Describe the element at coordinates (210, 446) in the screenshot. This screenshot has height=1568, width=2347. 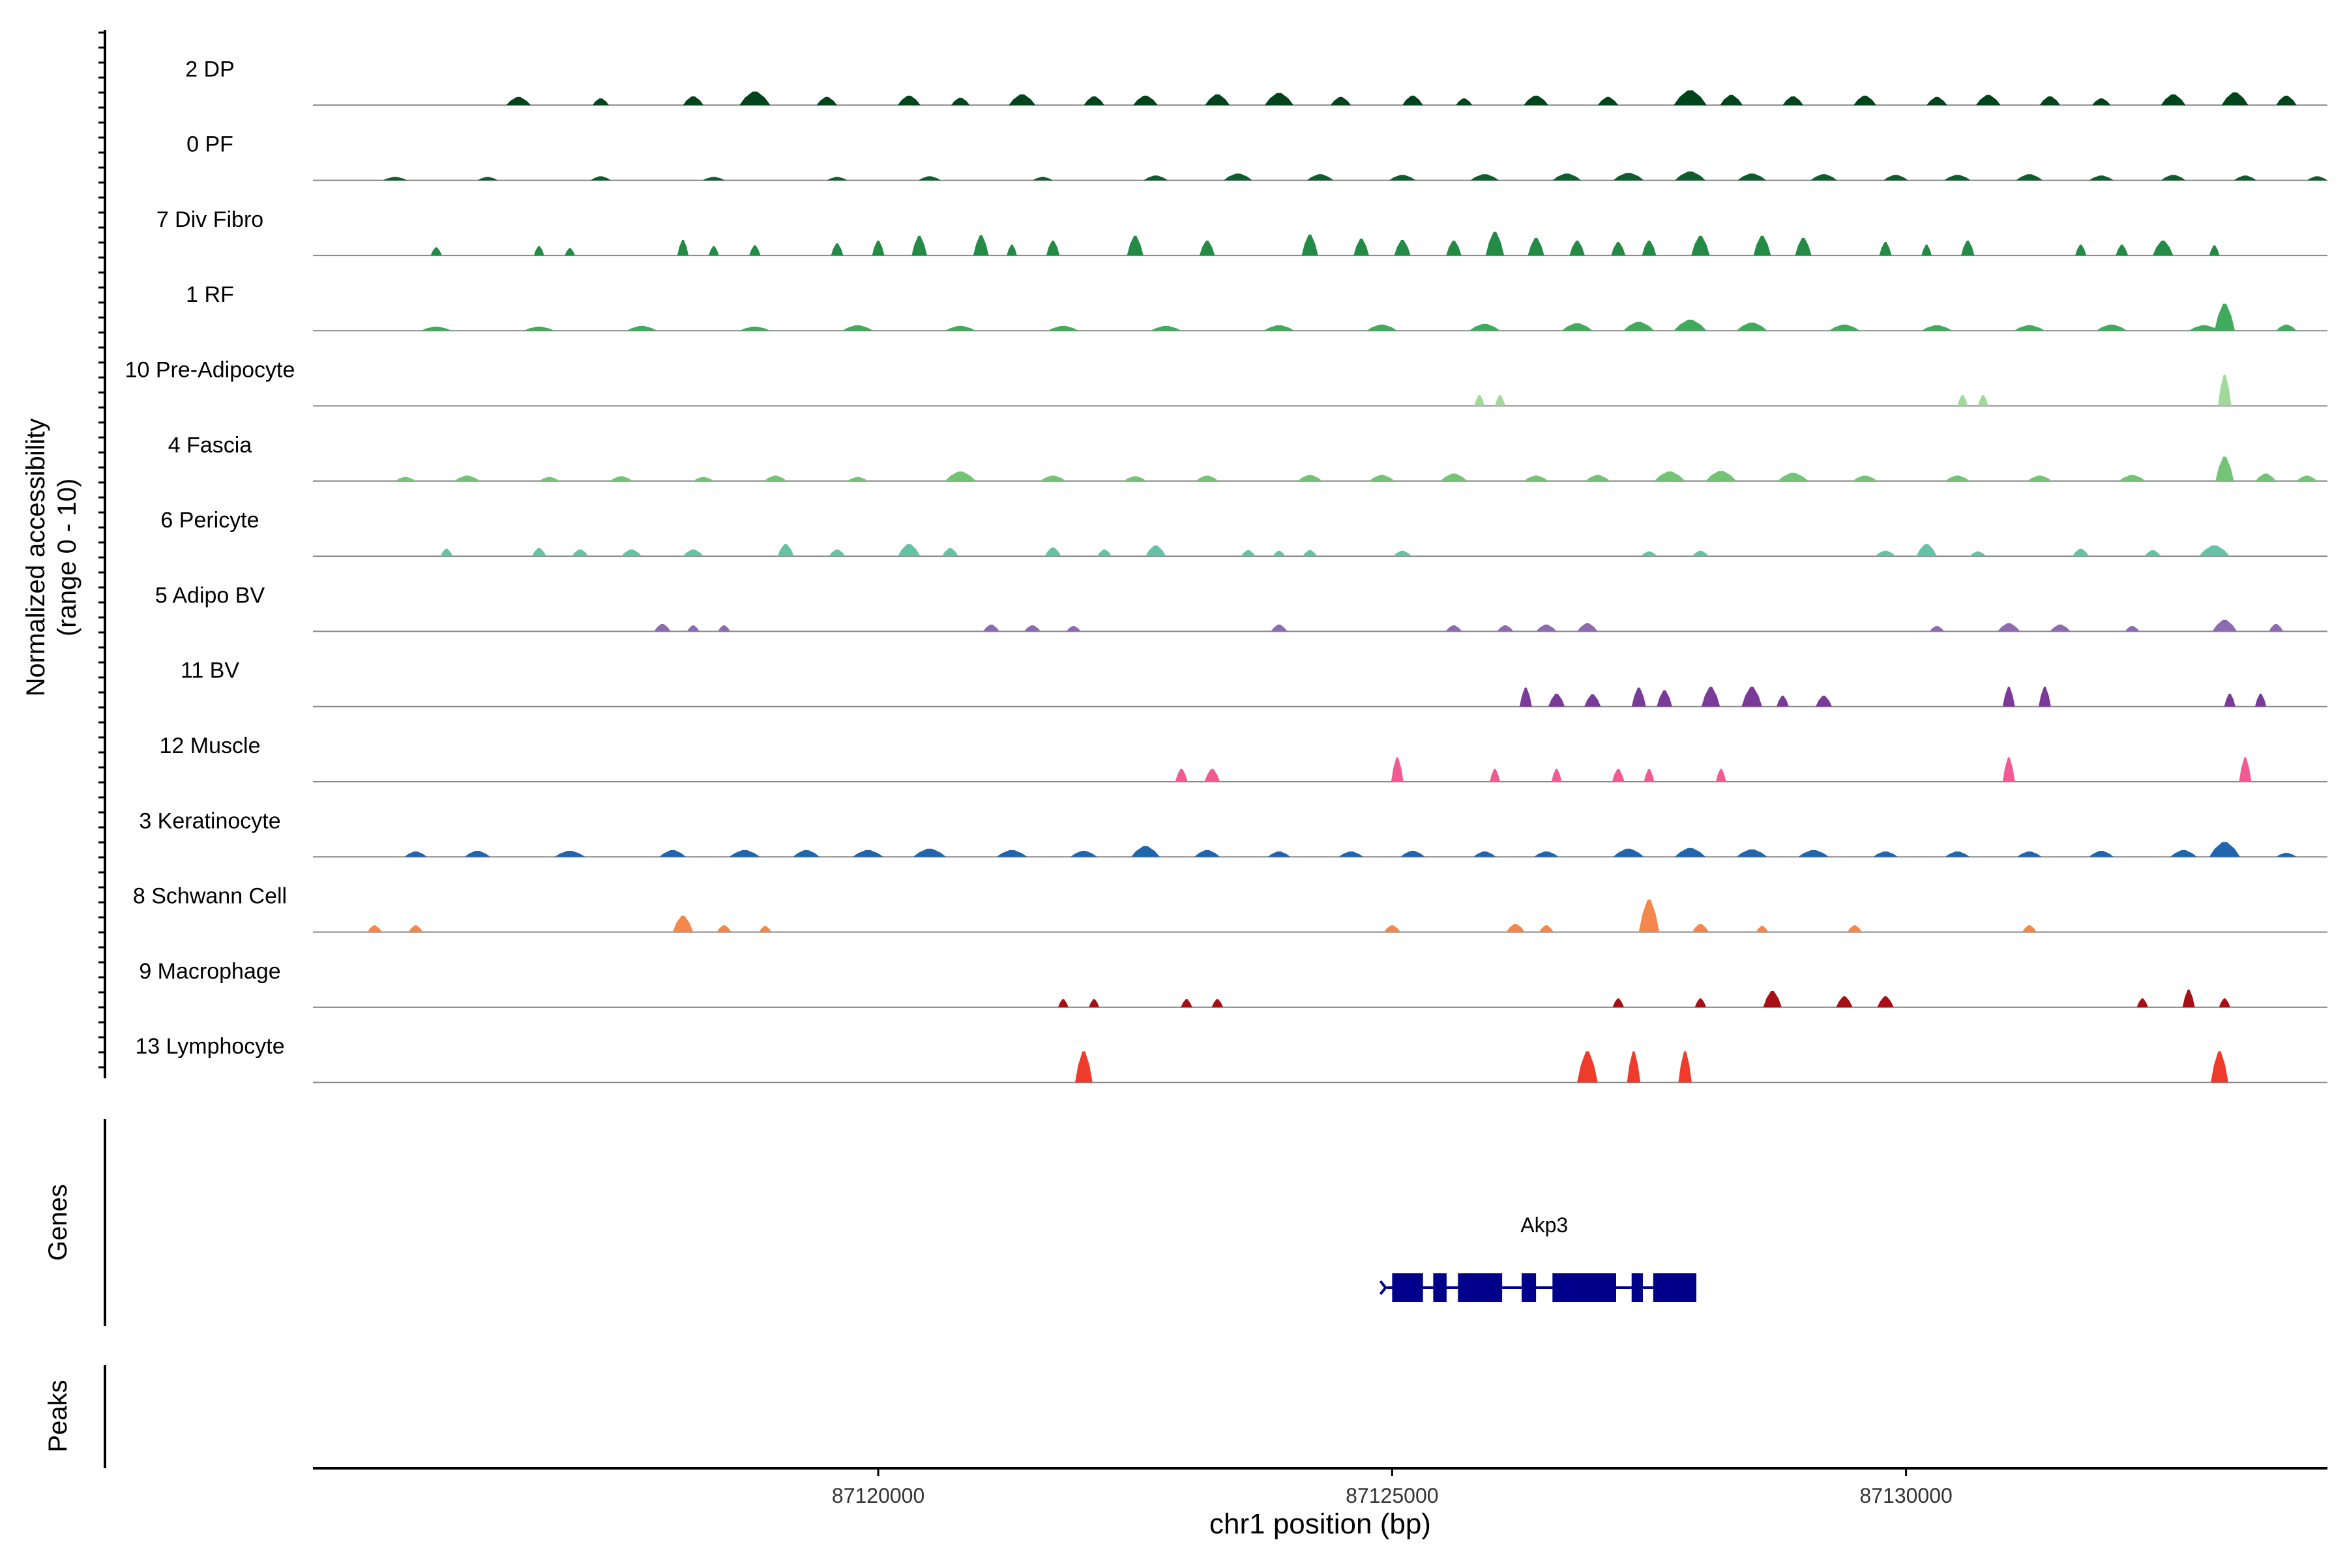
I see `track-label-4-fascia: 4 Fascia` at that location.